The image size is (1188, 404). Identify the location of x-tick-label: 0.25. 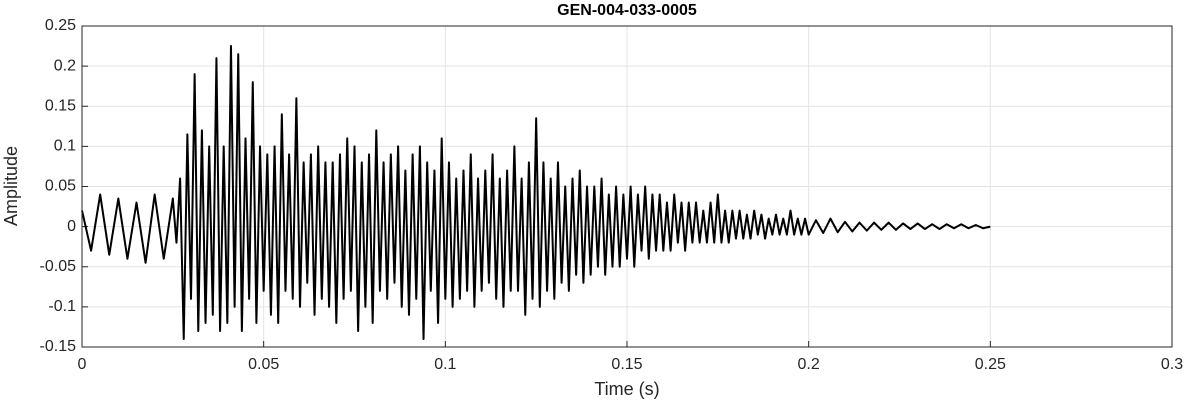
(990, 364).